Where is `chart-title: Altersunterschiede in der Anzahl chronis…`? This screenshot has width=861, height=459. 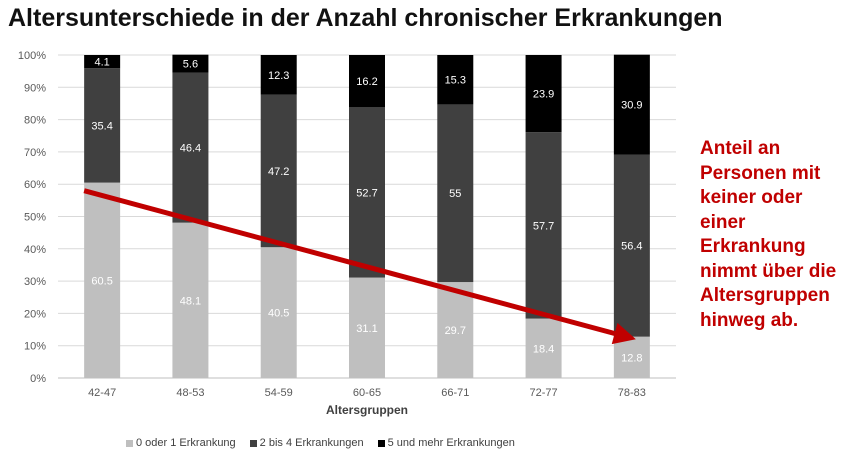 chart-title: Altersunterschiede in der Anzahl chronis… is located at coordinates (365, 18).